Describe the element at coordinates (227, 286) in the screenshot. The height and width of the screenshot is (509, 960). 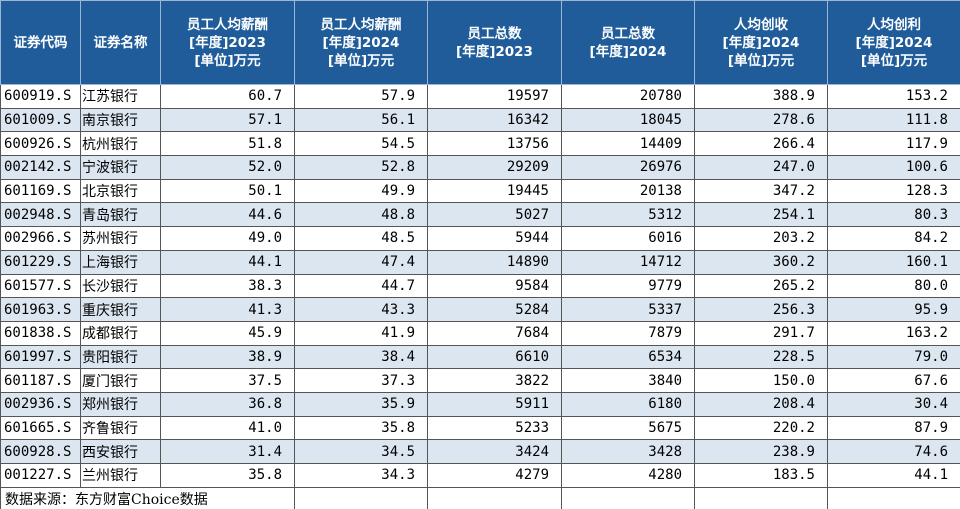
I see `number-cell: 38.3` at that location.